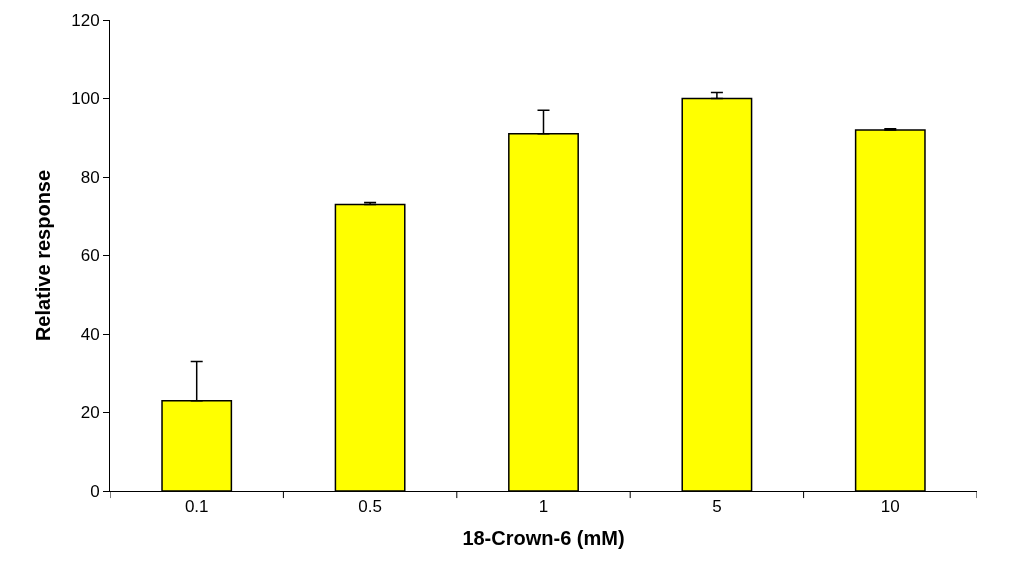 The image size is (1017, 571). What do you see at coordinates (90, 177) in the screenshot?
I see `y-tick-label: 80` at bounding box center [90, 177].